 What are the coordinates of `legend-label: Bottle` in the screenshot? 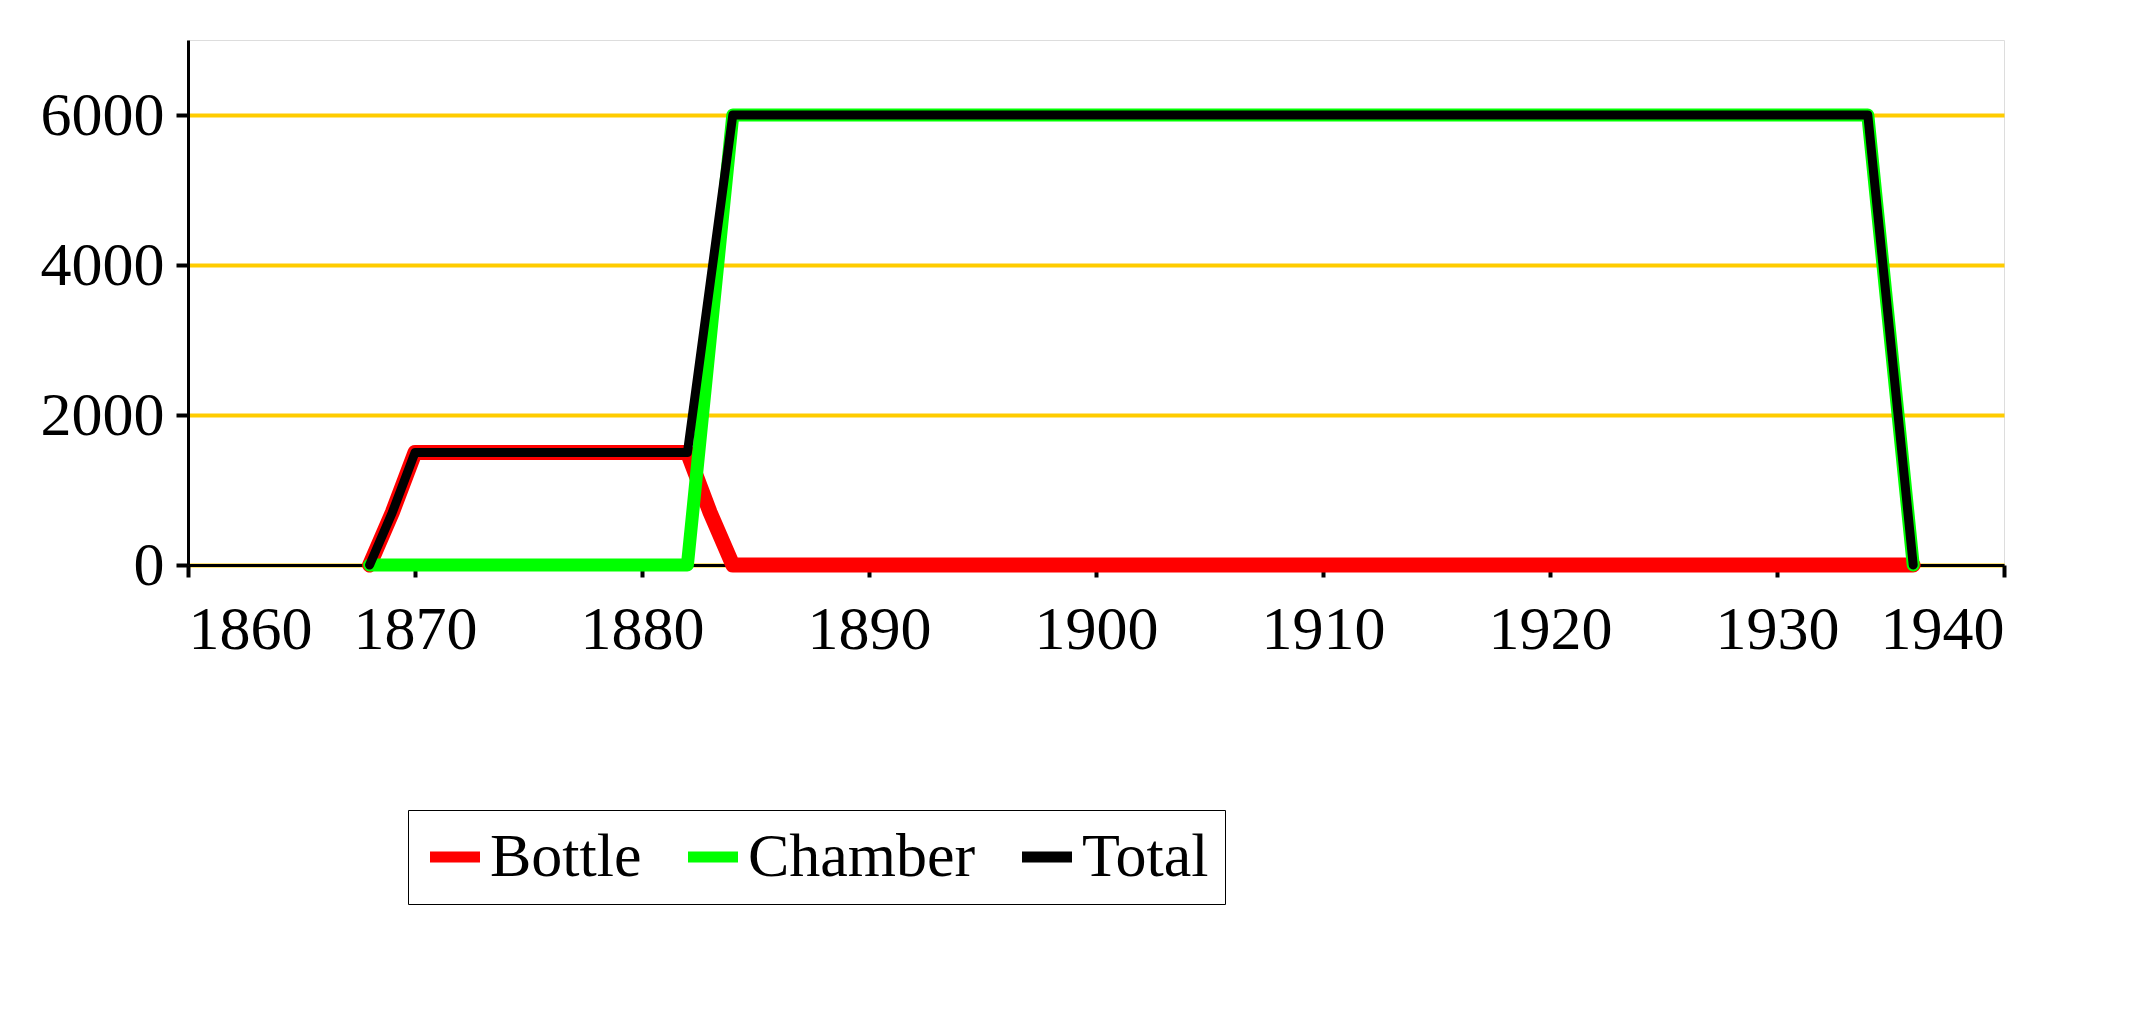 It's located at (566, 855).